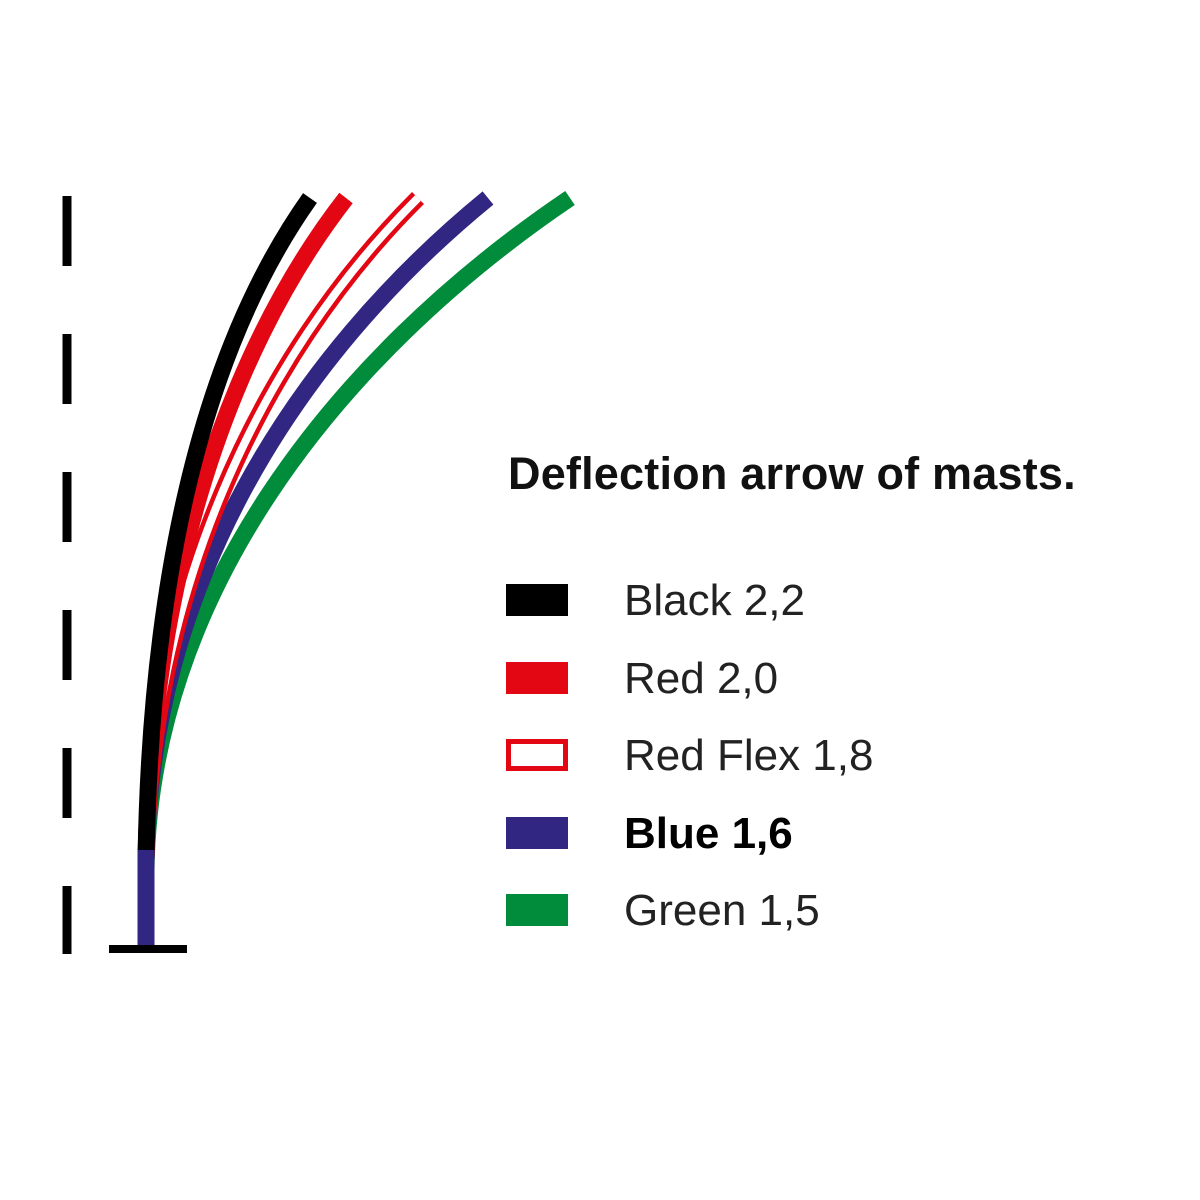  I want to click on legend-item: Green 1,5, so click(836, 910).